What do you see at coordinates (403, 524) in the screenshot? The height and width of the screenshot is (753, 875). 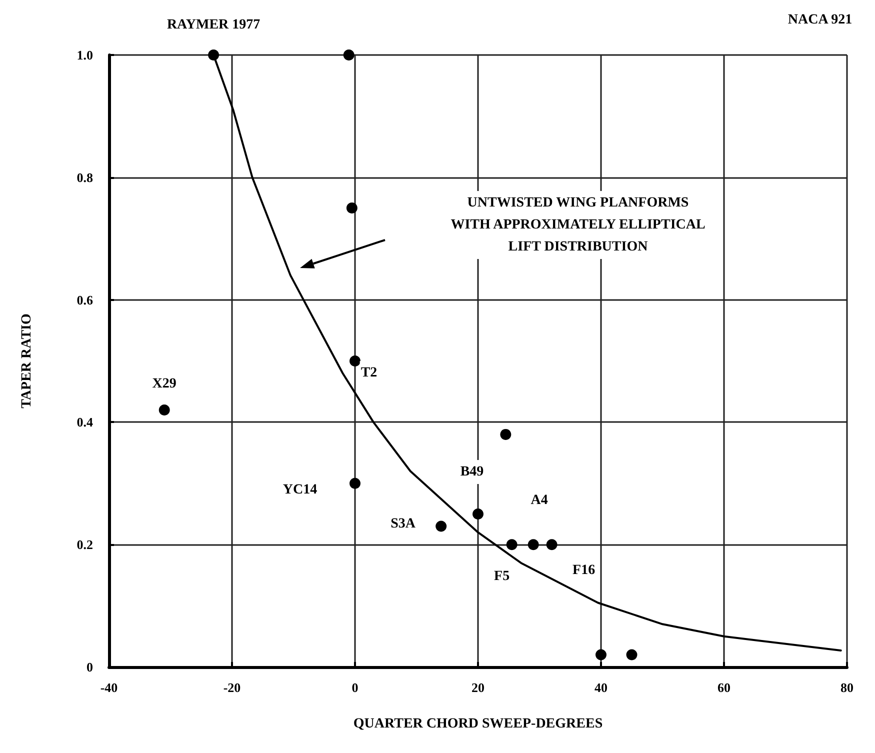 I see `annotation: S3A` at bounding box center [403, 524].